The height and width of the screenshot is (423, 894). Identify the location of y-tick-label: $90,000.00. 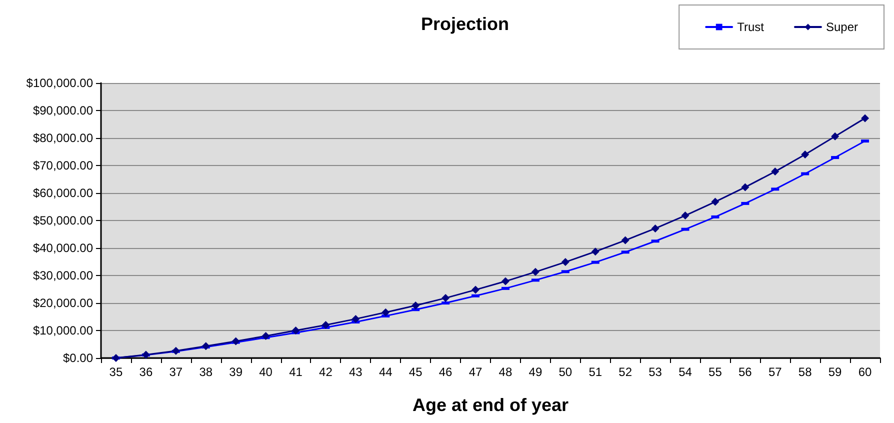
(63, 111).